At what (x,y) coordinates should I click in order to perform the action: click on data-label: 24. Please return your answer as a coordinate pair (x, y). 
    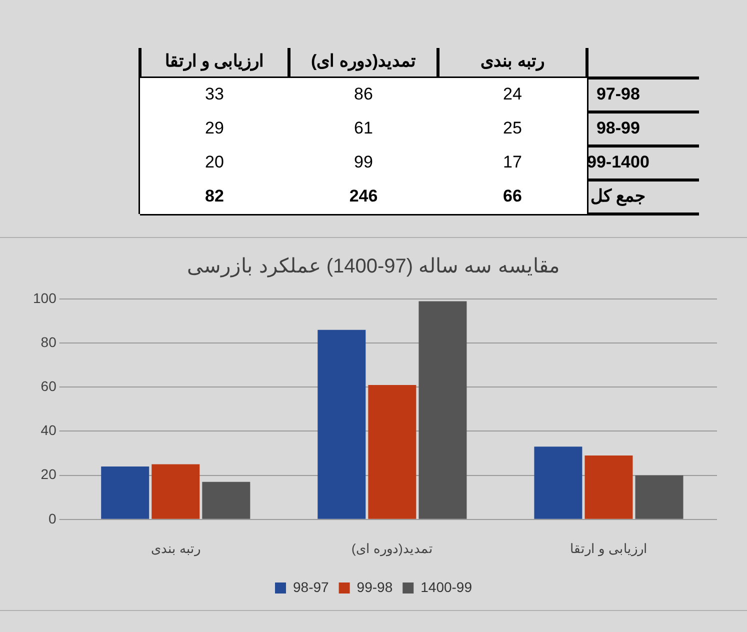
    Looking at the image, I should click on (512, 94).